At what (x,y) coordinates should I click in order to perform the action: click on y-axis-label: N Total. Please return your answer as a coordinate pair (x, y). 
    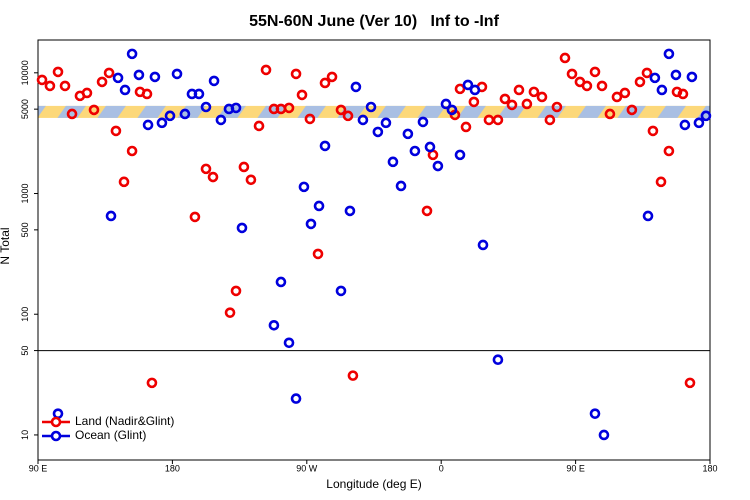
    Looking at the image, I should click on (6, 245).